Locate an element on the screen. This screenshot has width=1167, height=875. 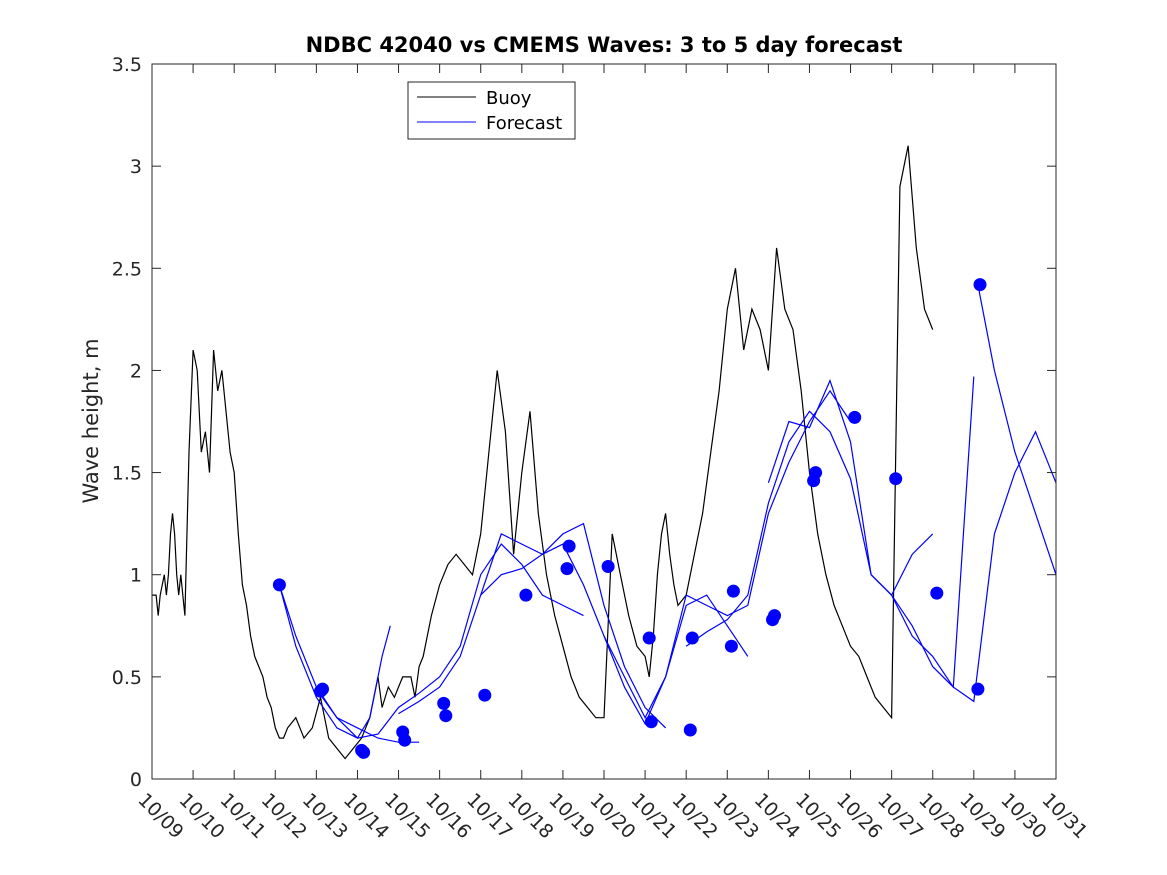
x-tick-label: 10/23 is located at coordinates (736, 816).